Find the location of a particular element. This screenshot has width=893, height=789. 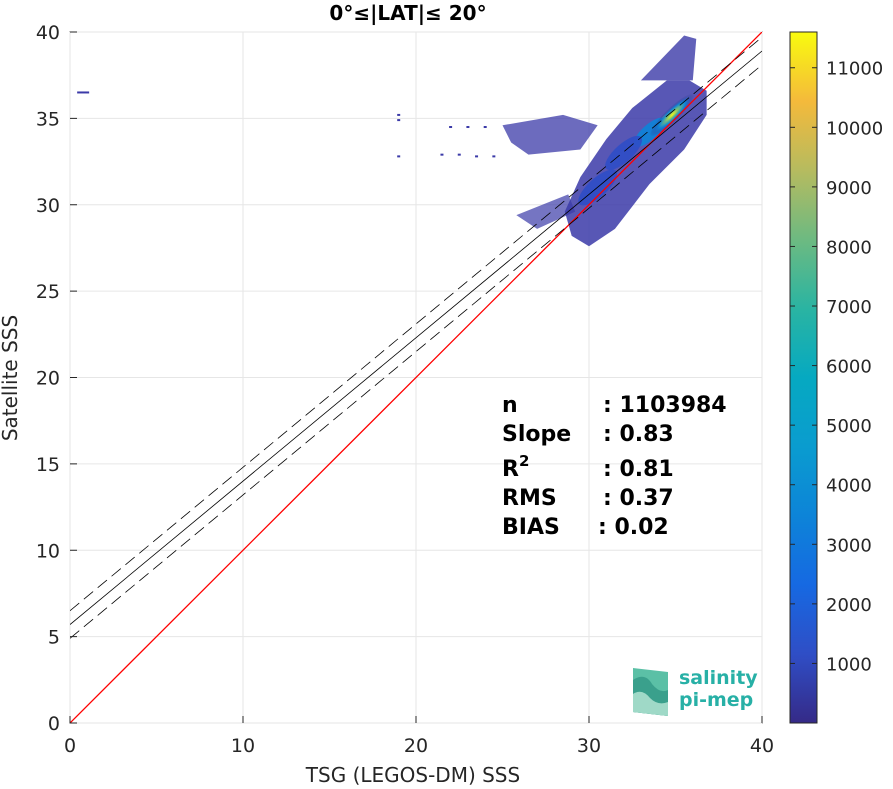

colorbar-tick-label: 11000 is located at coordinates (854, 69).